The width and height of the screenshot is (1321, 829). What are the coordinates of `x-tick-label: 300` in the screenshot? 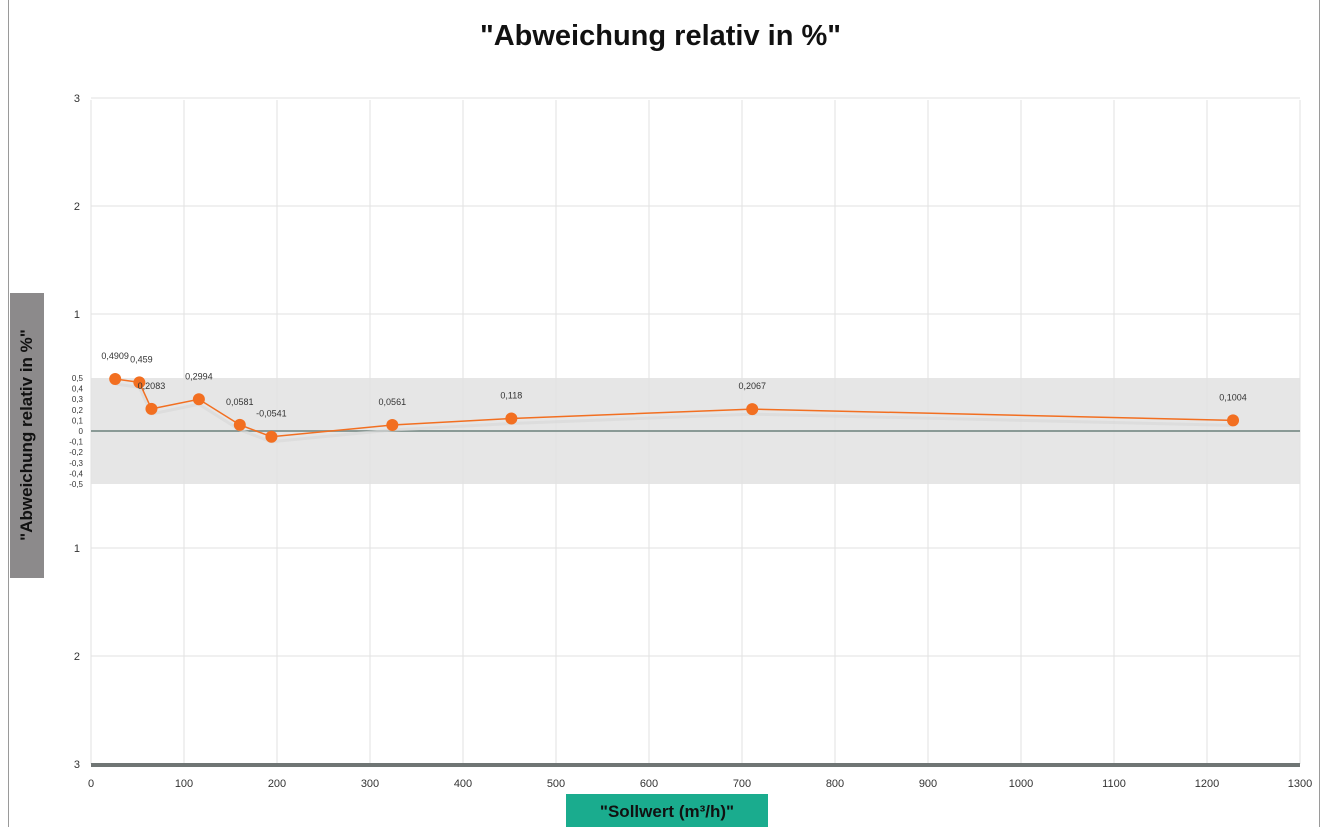 It's located at (370, 784).